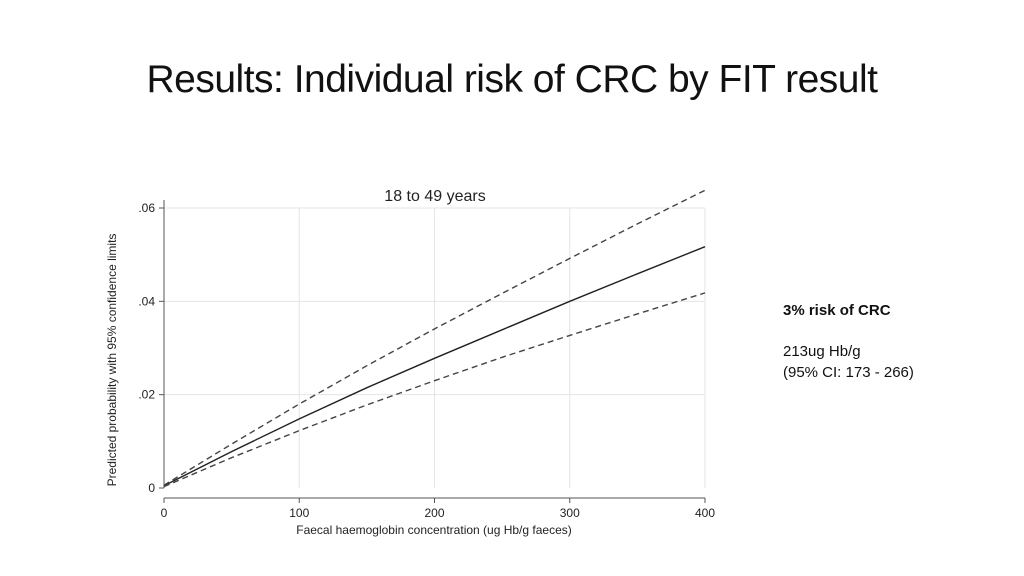 This screenshot has width=1024, height=576. Describe the element at coordinates (164, 513) in the screenshot. I see `x-tick-label: 0` at that location.